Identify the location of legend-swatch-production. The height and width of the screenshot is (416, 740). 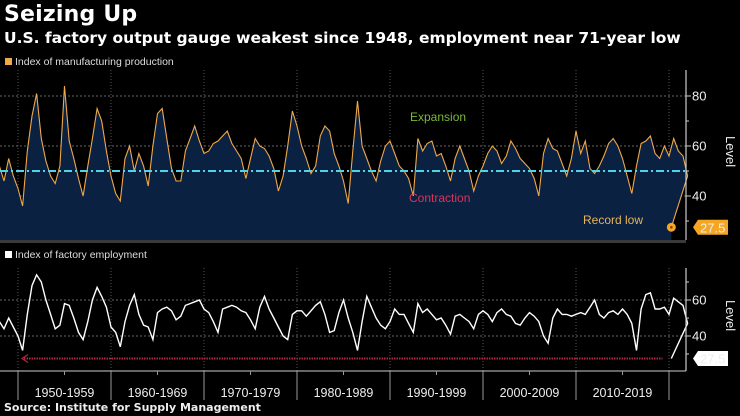
(8, 61).